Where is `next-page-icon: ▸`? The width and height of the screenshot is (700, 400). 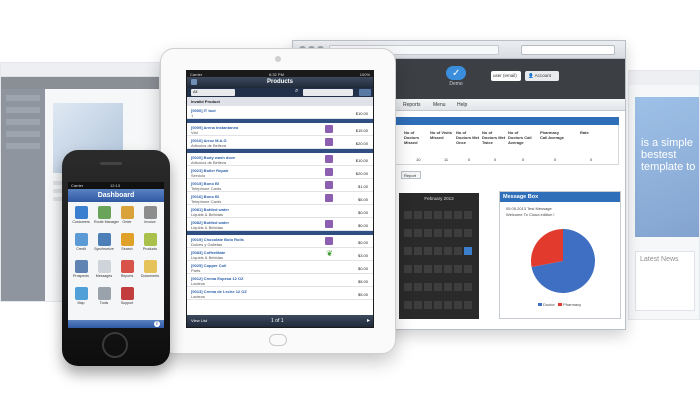 next-page-icon: ▸ is located at coordinates (368, 321).